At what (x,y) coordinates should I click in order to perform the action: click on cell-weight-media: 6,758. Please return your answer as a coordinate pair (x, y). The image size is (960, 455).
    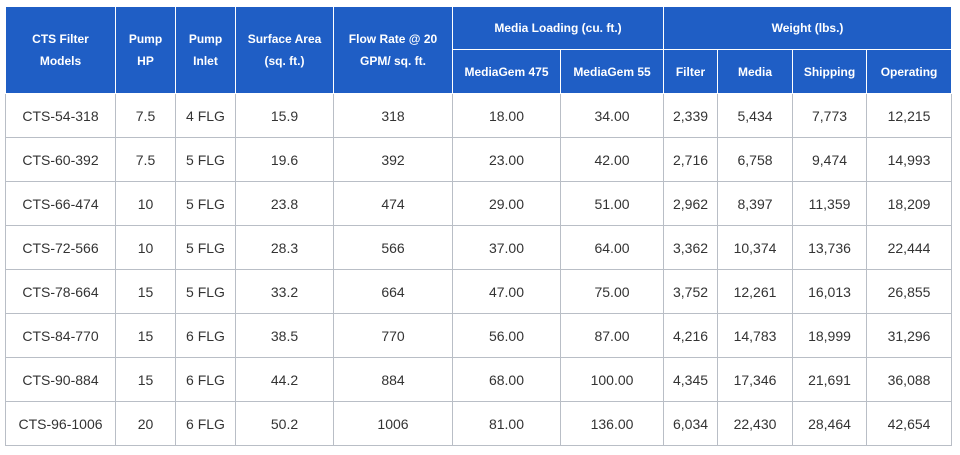
    Looking at the image, I should click on (755, 159).